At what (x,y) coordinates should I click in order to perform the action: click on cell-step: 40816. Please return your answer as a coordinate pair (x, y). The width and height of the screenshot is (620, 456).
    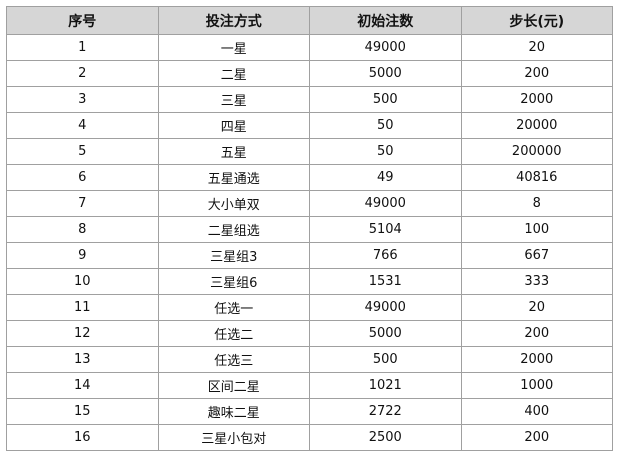
    Looking at the image, I should click on (536, 177).